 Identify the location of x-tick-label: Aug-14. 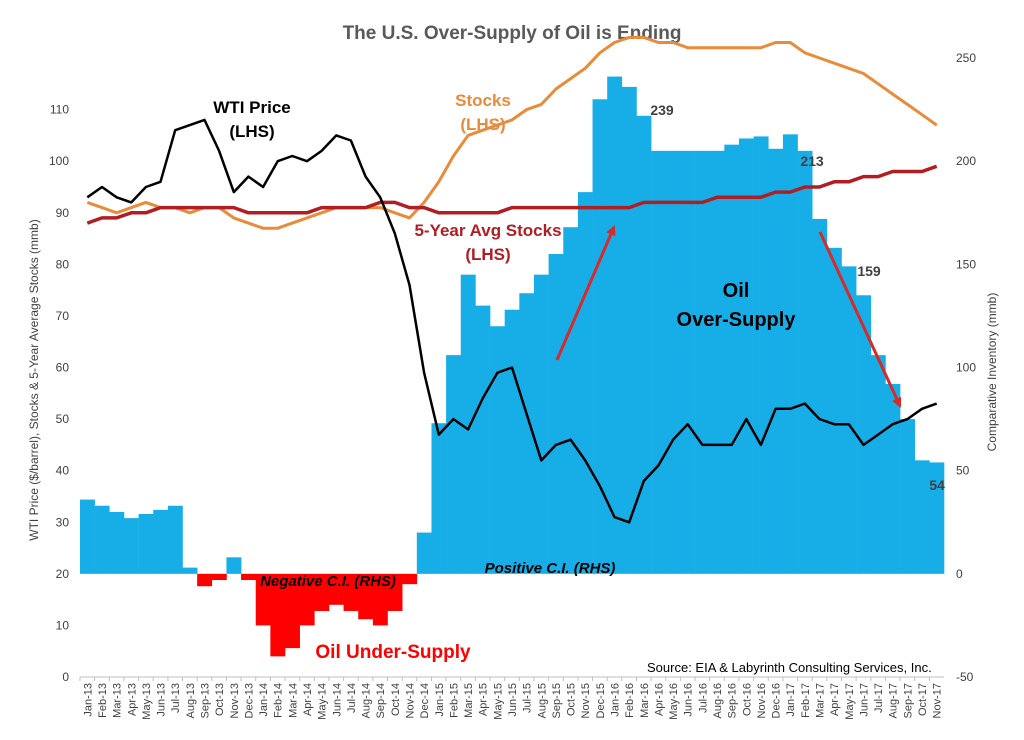
(367, 700).